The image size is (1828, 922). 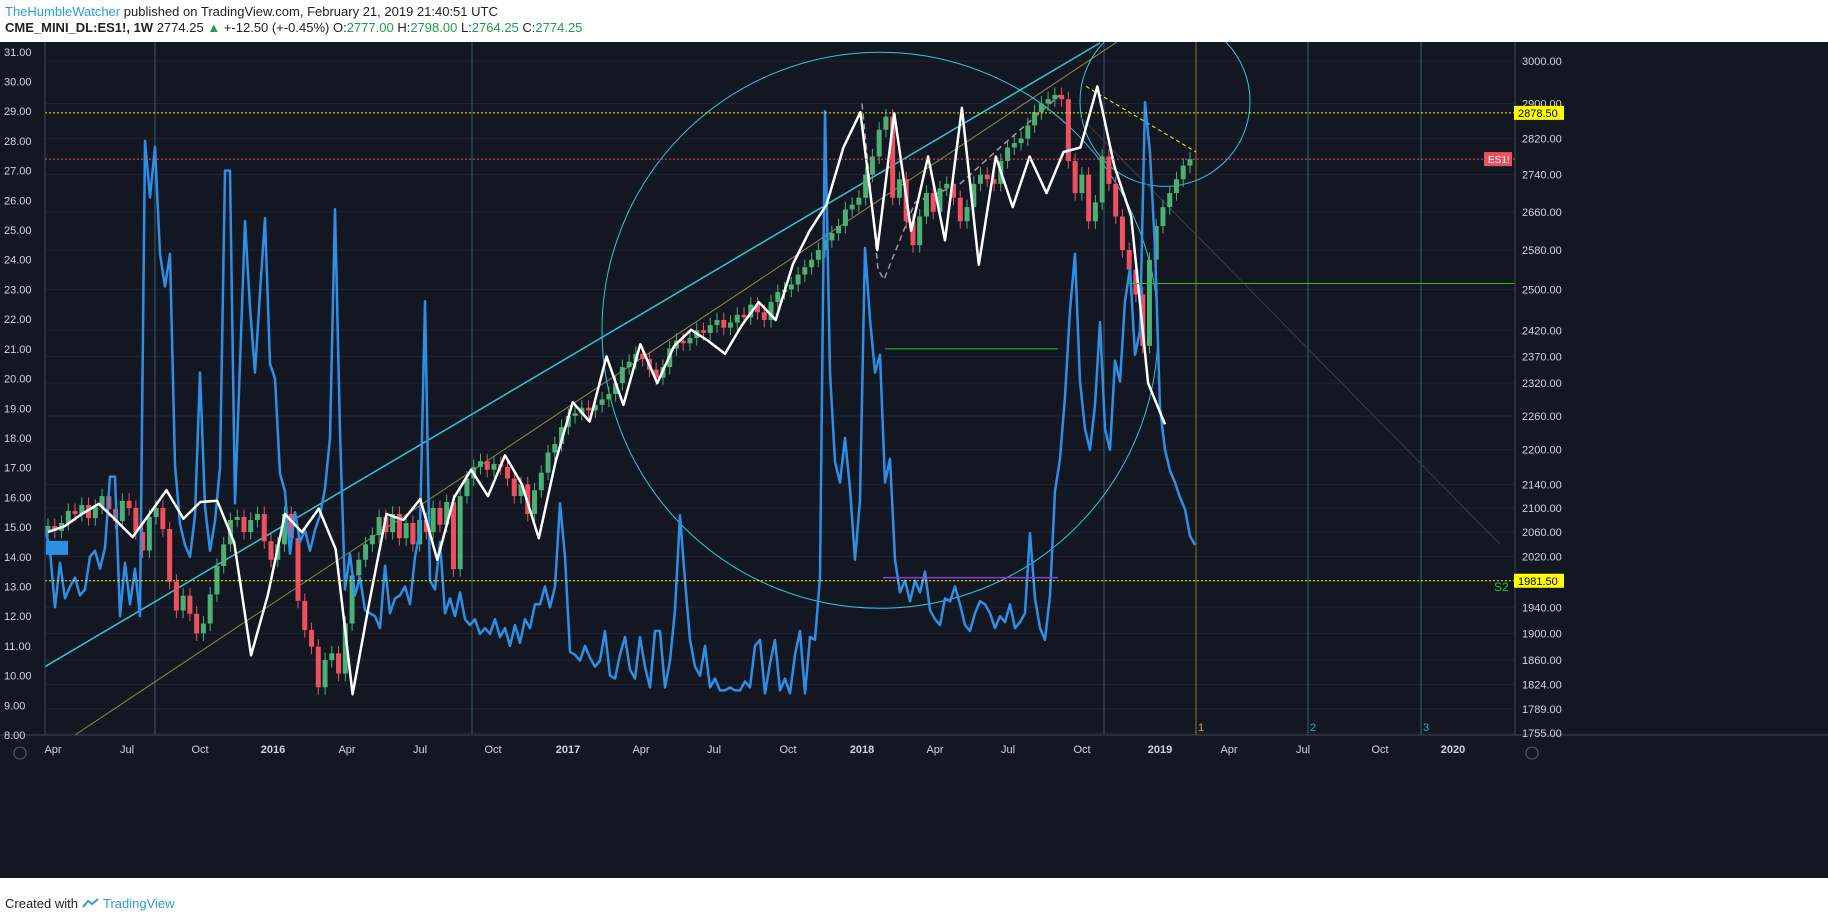 What do you see at coordinates (1160, 750) in the screenshot?
I see `x-tick-label: 2019` at bounding box center [1160, 750].